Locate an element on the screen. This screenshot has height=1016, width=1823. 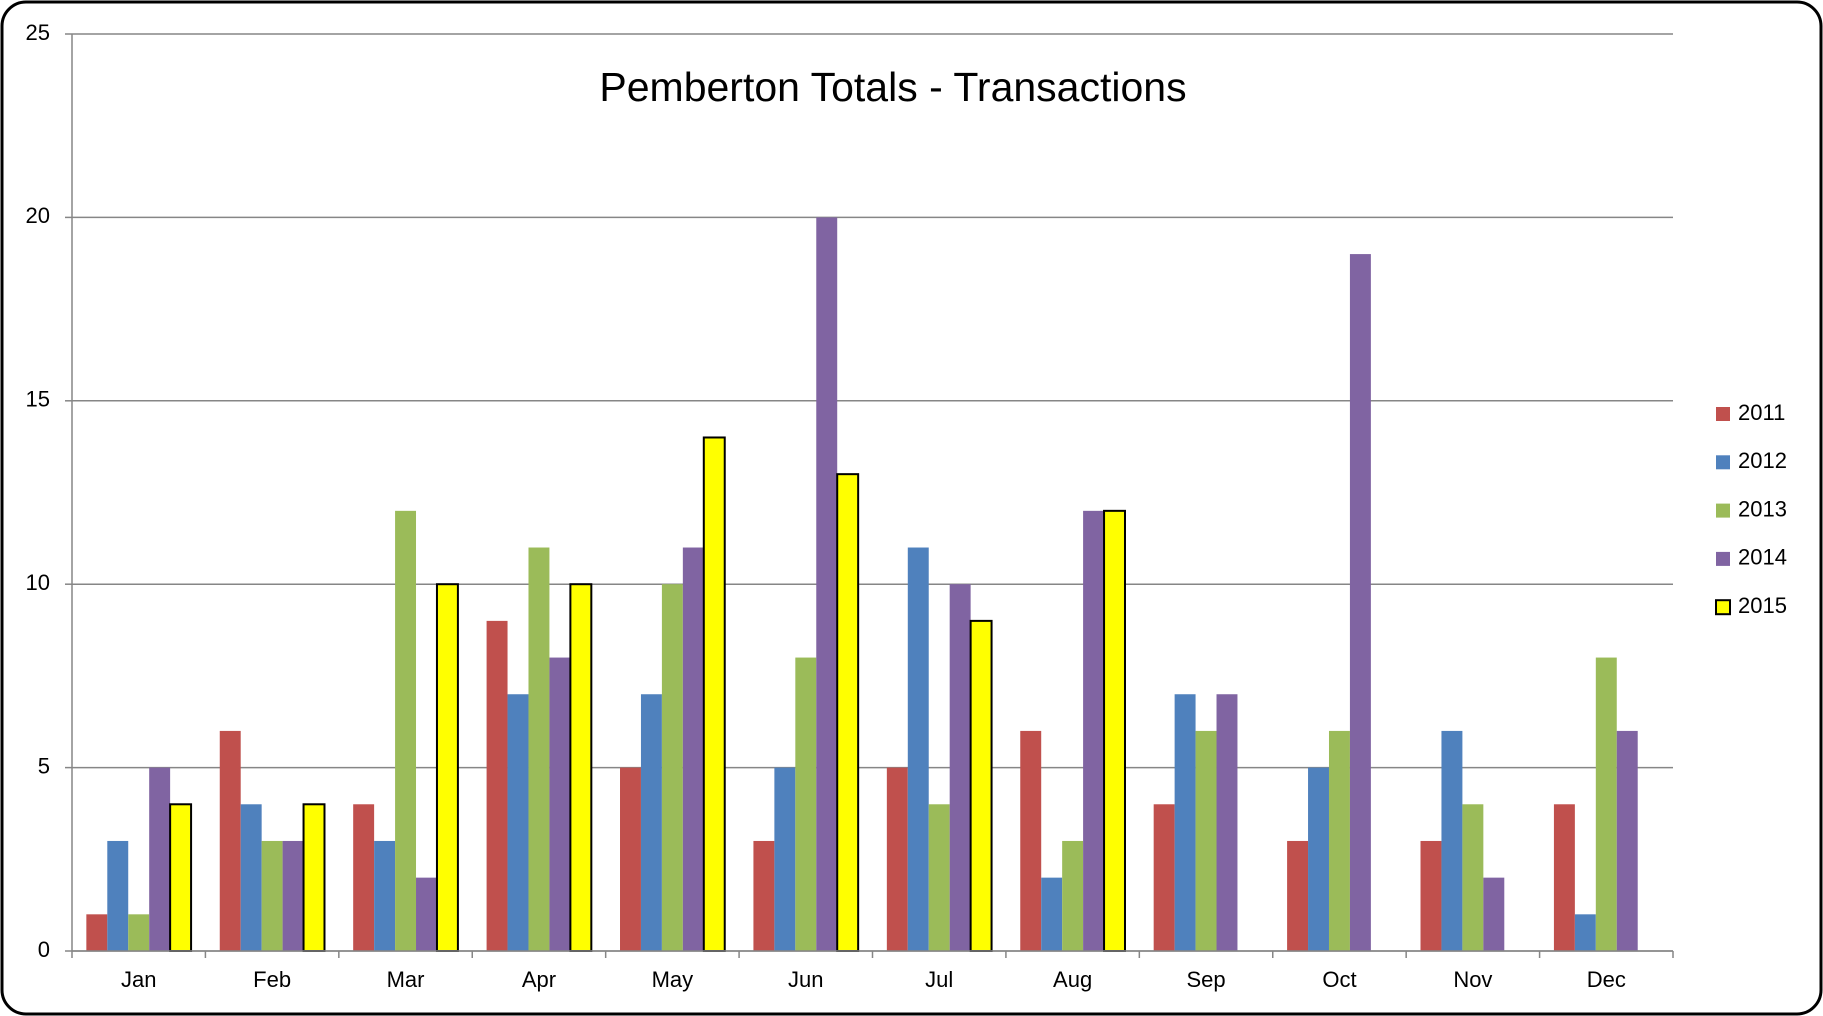
legend-label: 2015 is located at coordinates (1762, 605).